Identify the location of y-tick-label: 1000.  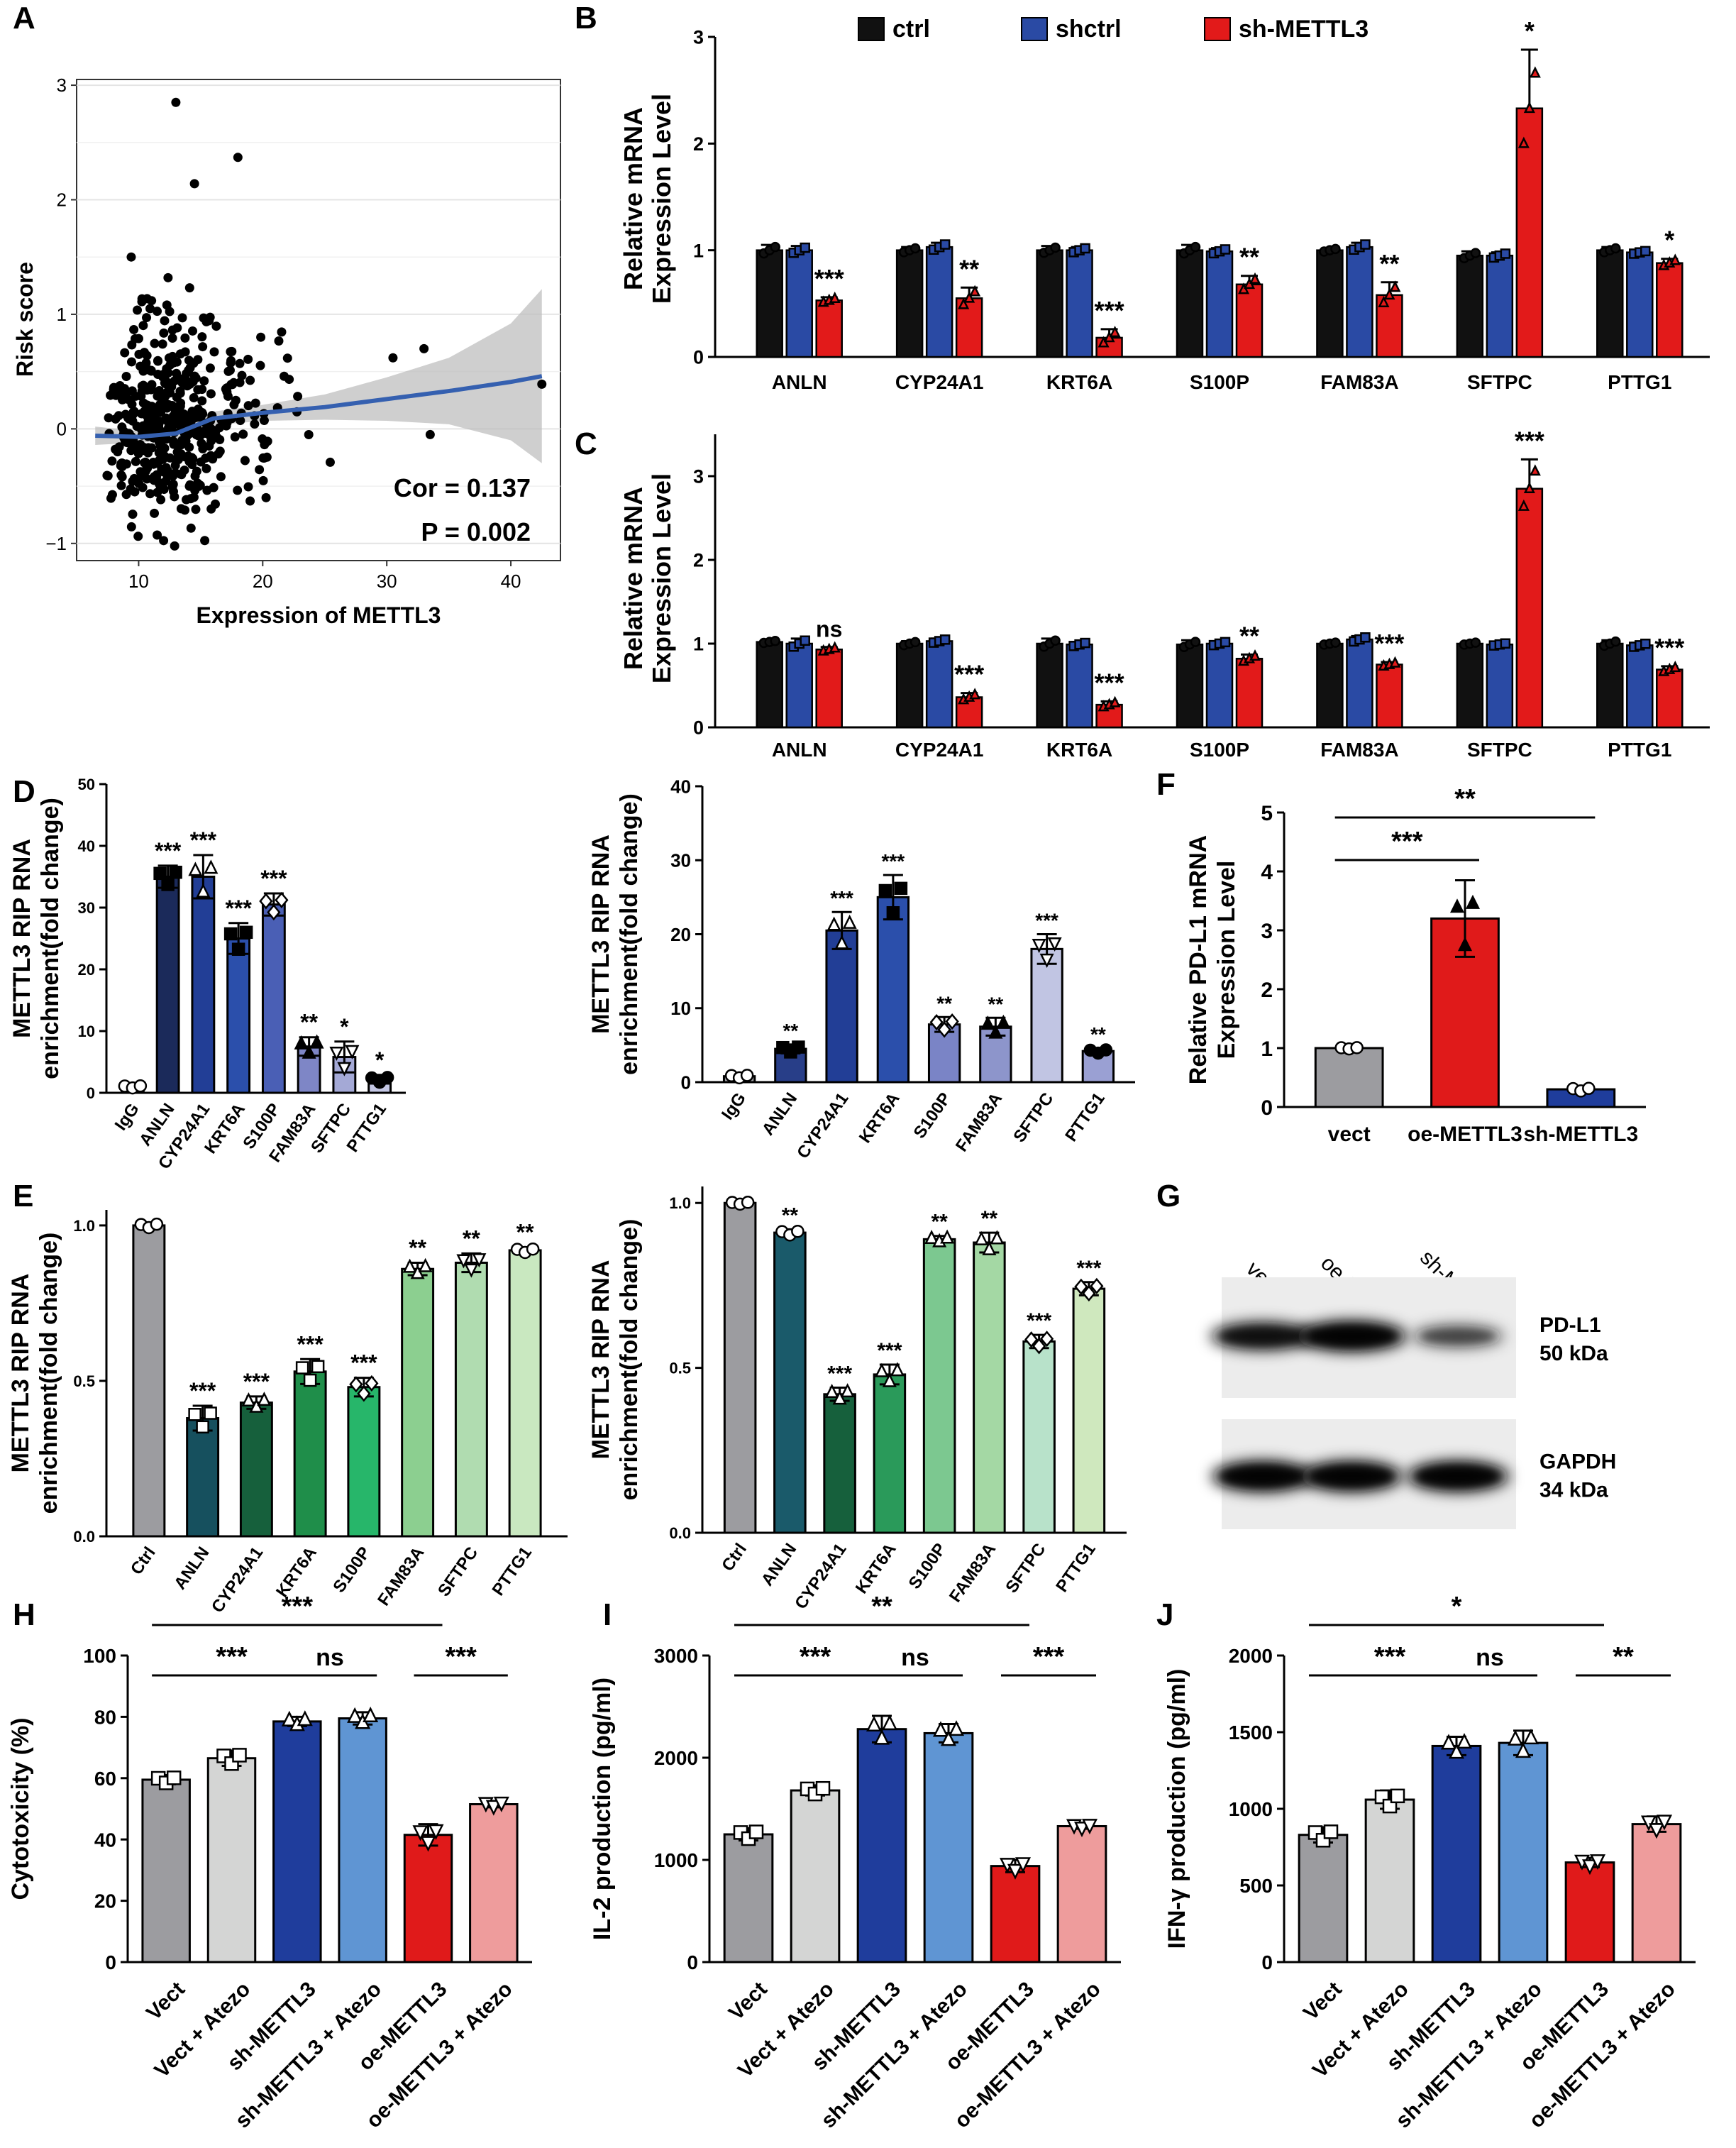
(1251, 1809).